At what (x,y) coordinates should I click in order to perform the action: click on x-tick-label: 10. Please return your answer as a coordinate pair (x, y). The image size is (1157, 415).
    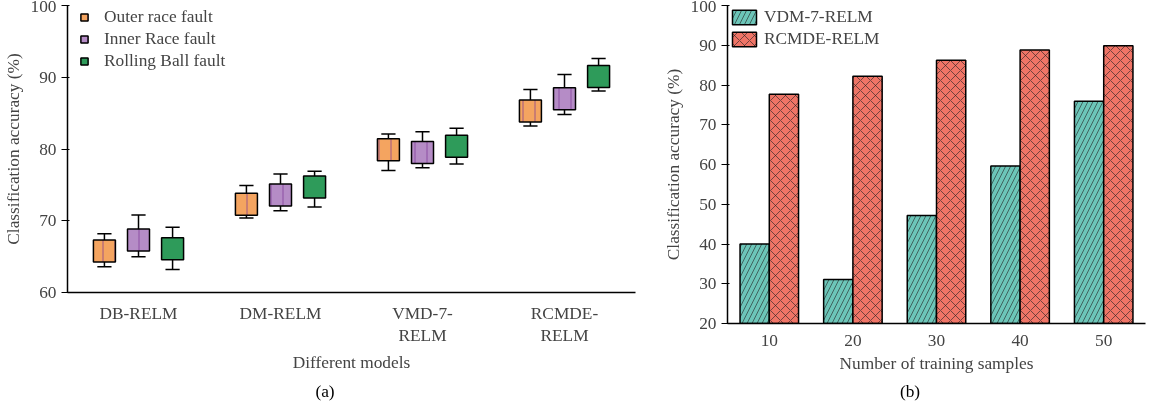
    Looking at the image, I should click on (769, 340).